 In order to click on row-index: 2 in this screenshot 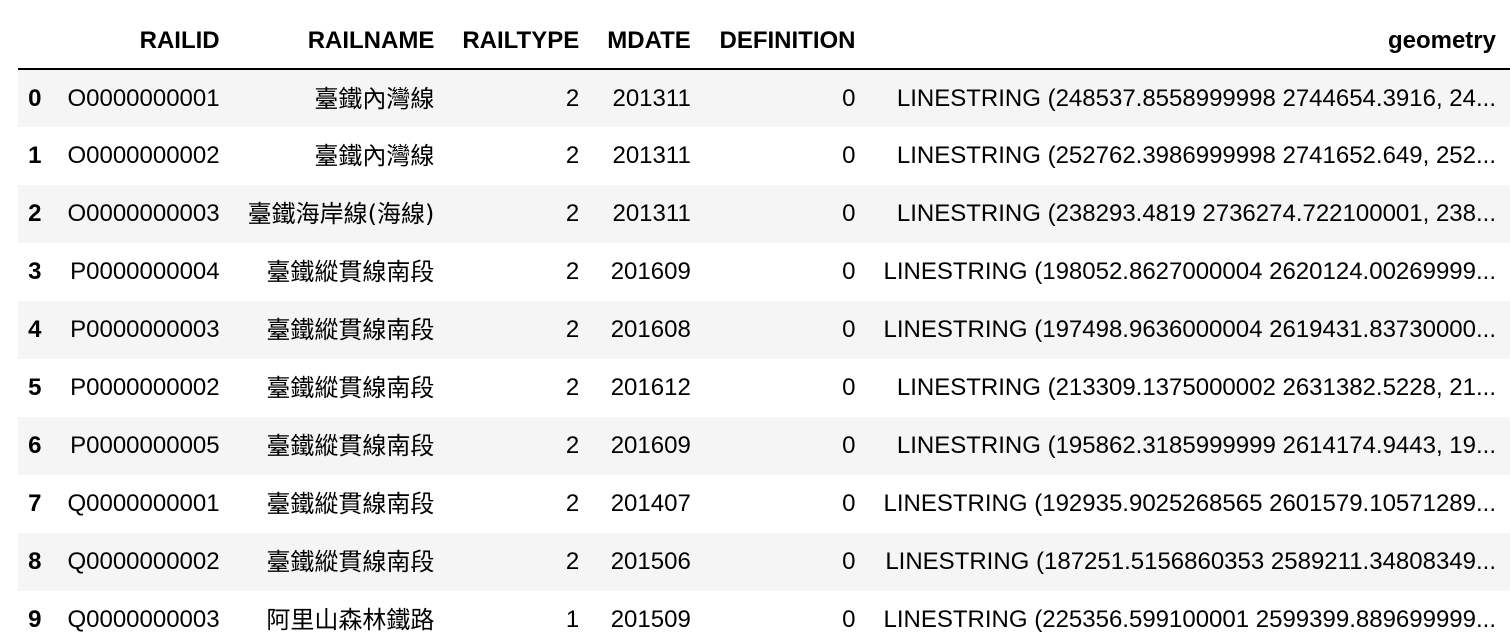, I will do `click(35, 213)`.